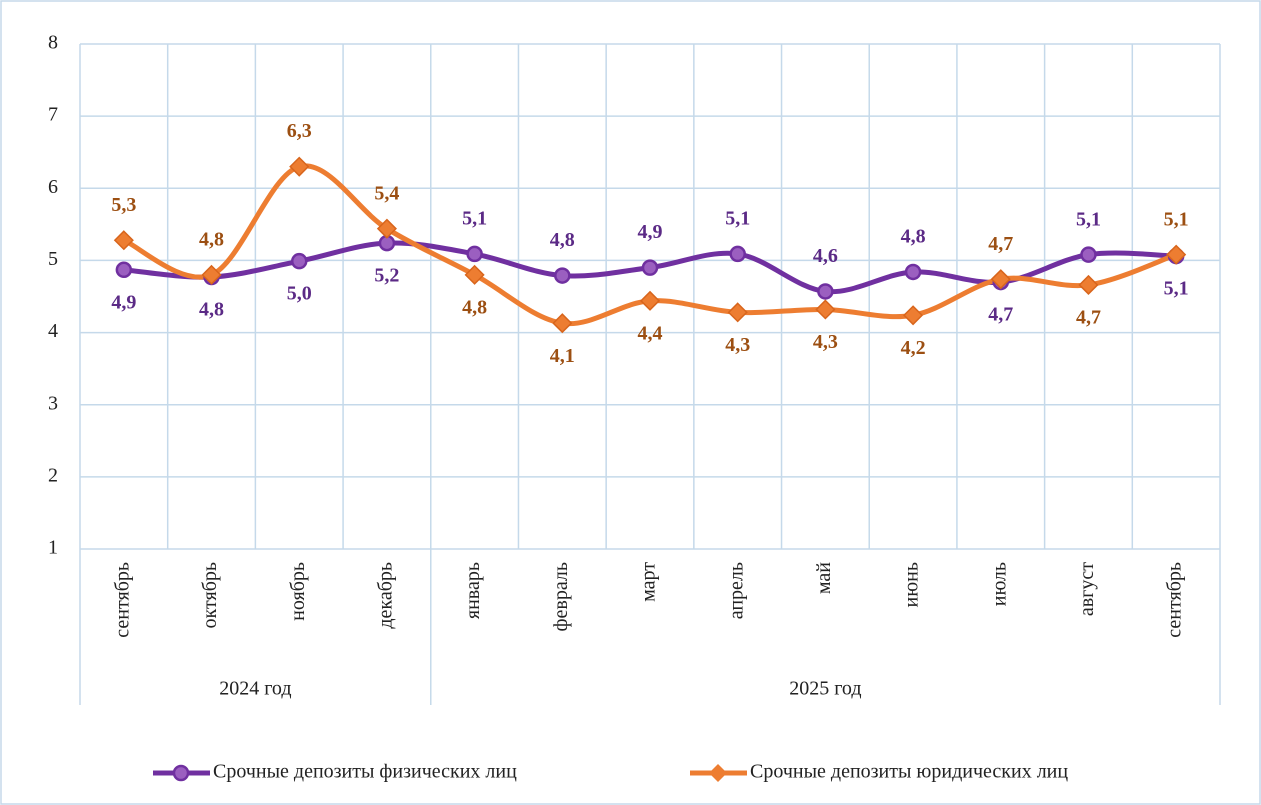  What do you see at coordinates (386, 193) in the screenshot?
I see `data-label: 5,4` at bounding box center [386, 193].